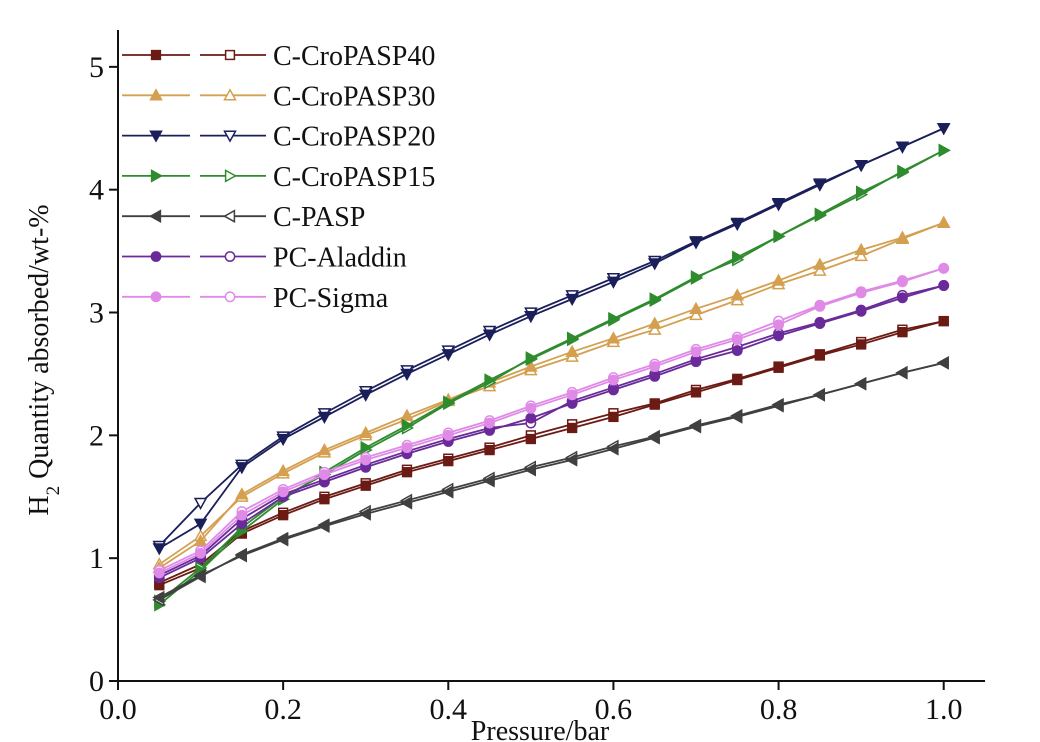 This screenshot has width=1040, height=742. What do you see at coordinates (354, 177) in the screenshot?
I see `legend-label: C-CroPASP15` at bounding box center [354, 177].